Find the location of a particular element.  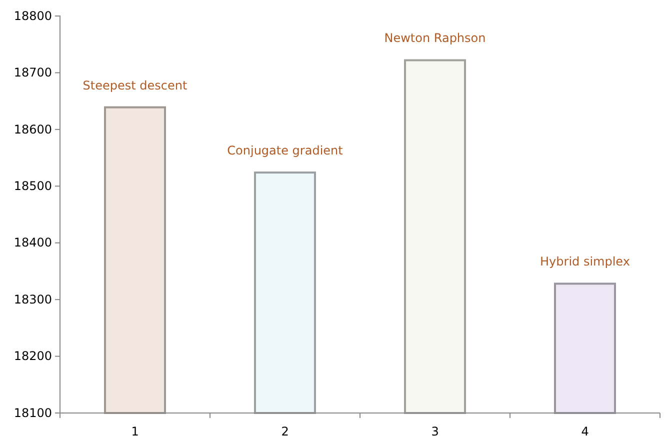

x-tick-label: 4 is located at coordinates (585, 431).